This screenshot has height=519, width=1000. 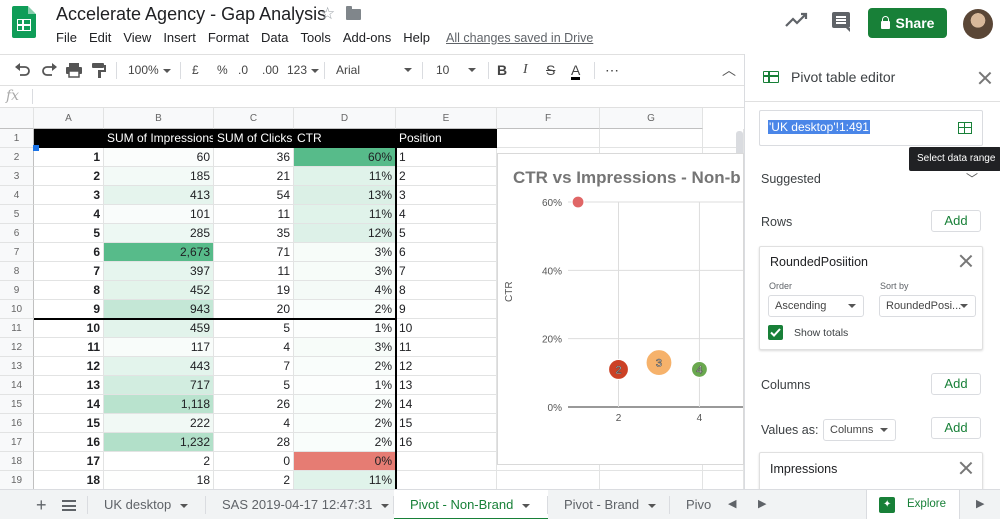 What do you see at coordinates (41, 505) in the screenshot?
I see `add-sheet-icon: +` at bounding box center [41, 505].